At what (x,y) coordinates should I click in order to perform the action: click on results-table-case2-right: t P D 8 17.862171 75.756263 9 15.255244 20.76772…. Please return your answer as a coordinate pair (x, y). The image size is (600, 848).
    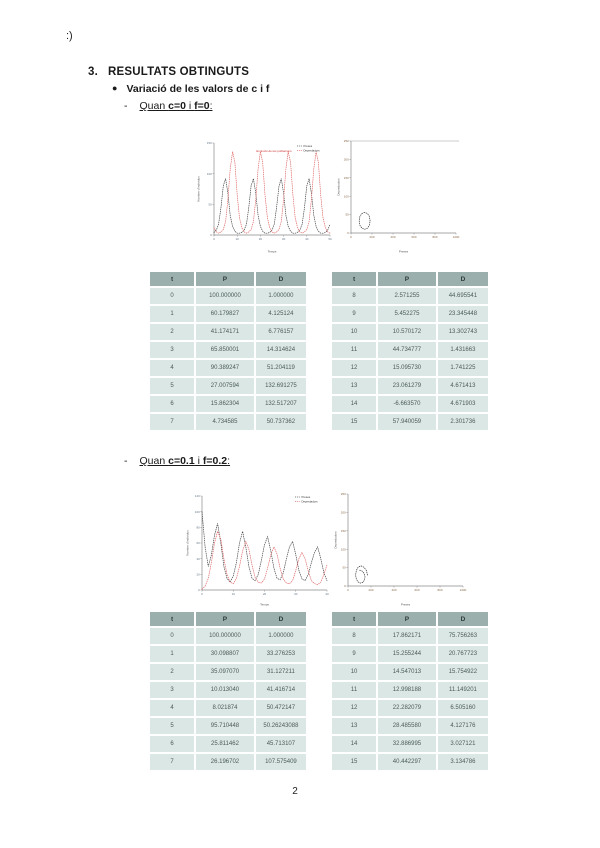
    Looking at the image, I should click on (410, 691).